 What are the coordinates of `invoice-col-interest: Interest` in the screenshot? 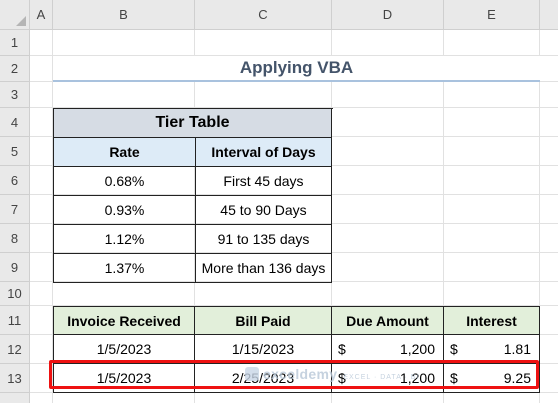 It's located at (492, 321).